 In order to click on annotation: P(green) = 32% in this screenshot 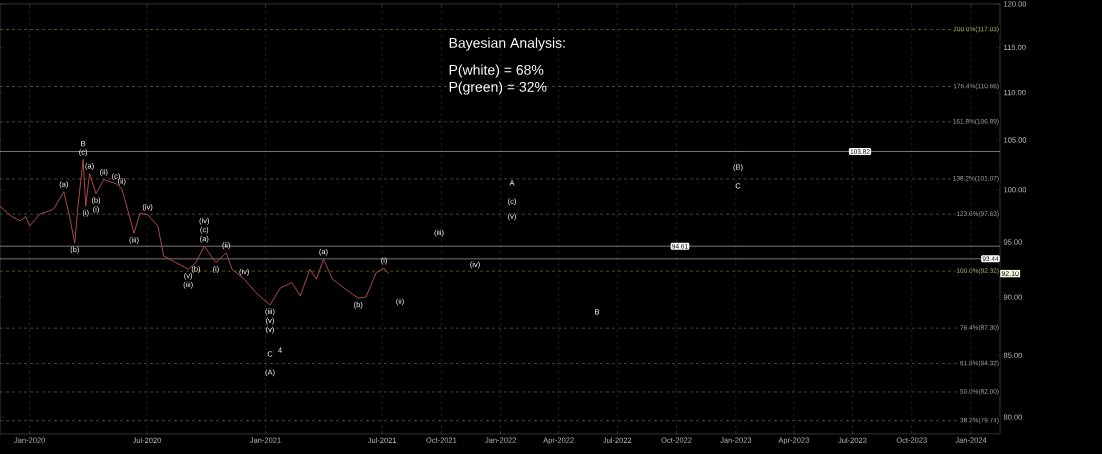, I will do `click(498, 88)`.